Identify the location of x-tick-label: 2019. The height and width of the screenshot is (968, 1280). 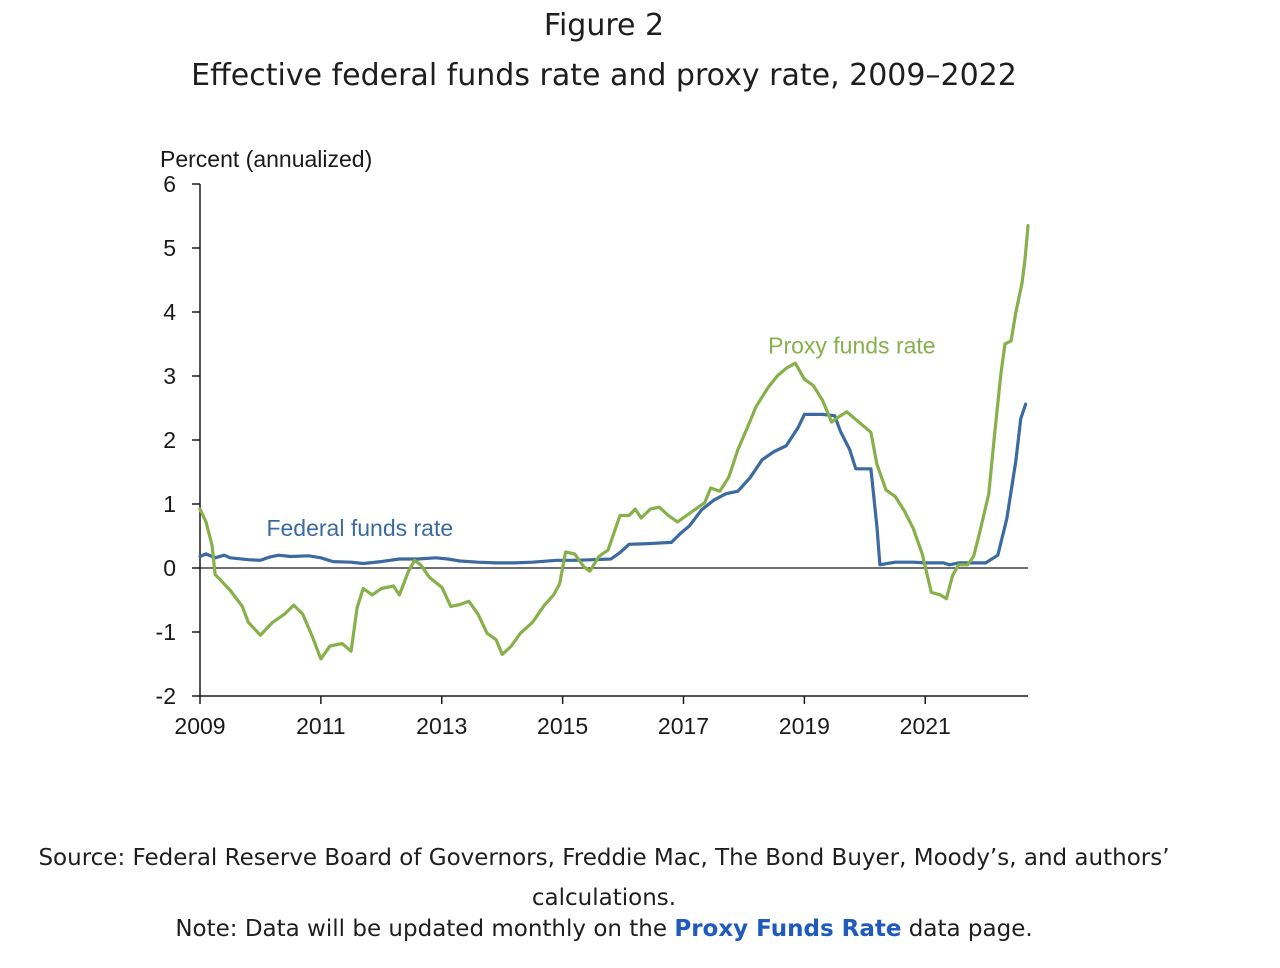
(804, 726).